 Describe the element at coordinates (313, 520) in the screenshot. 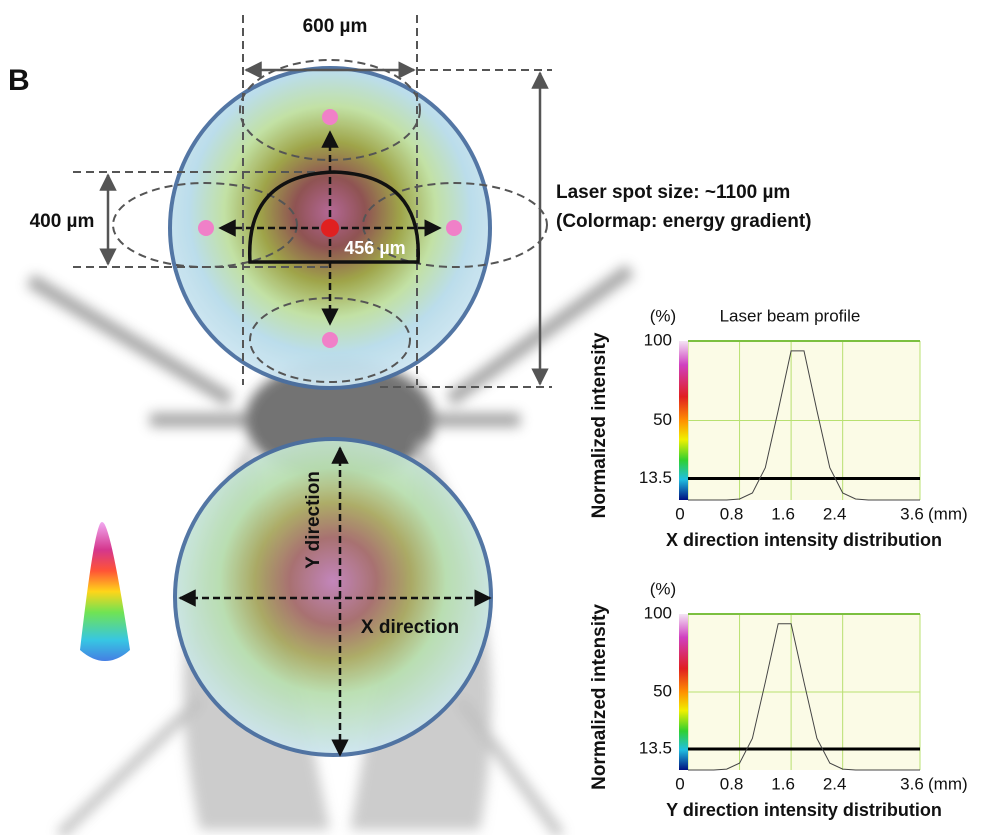

I see `y-direction: Y direction` at that location.